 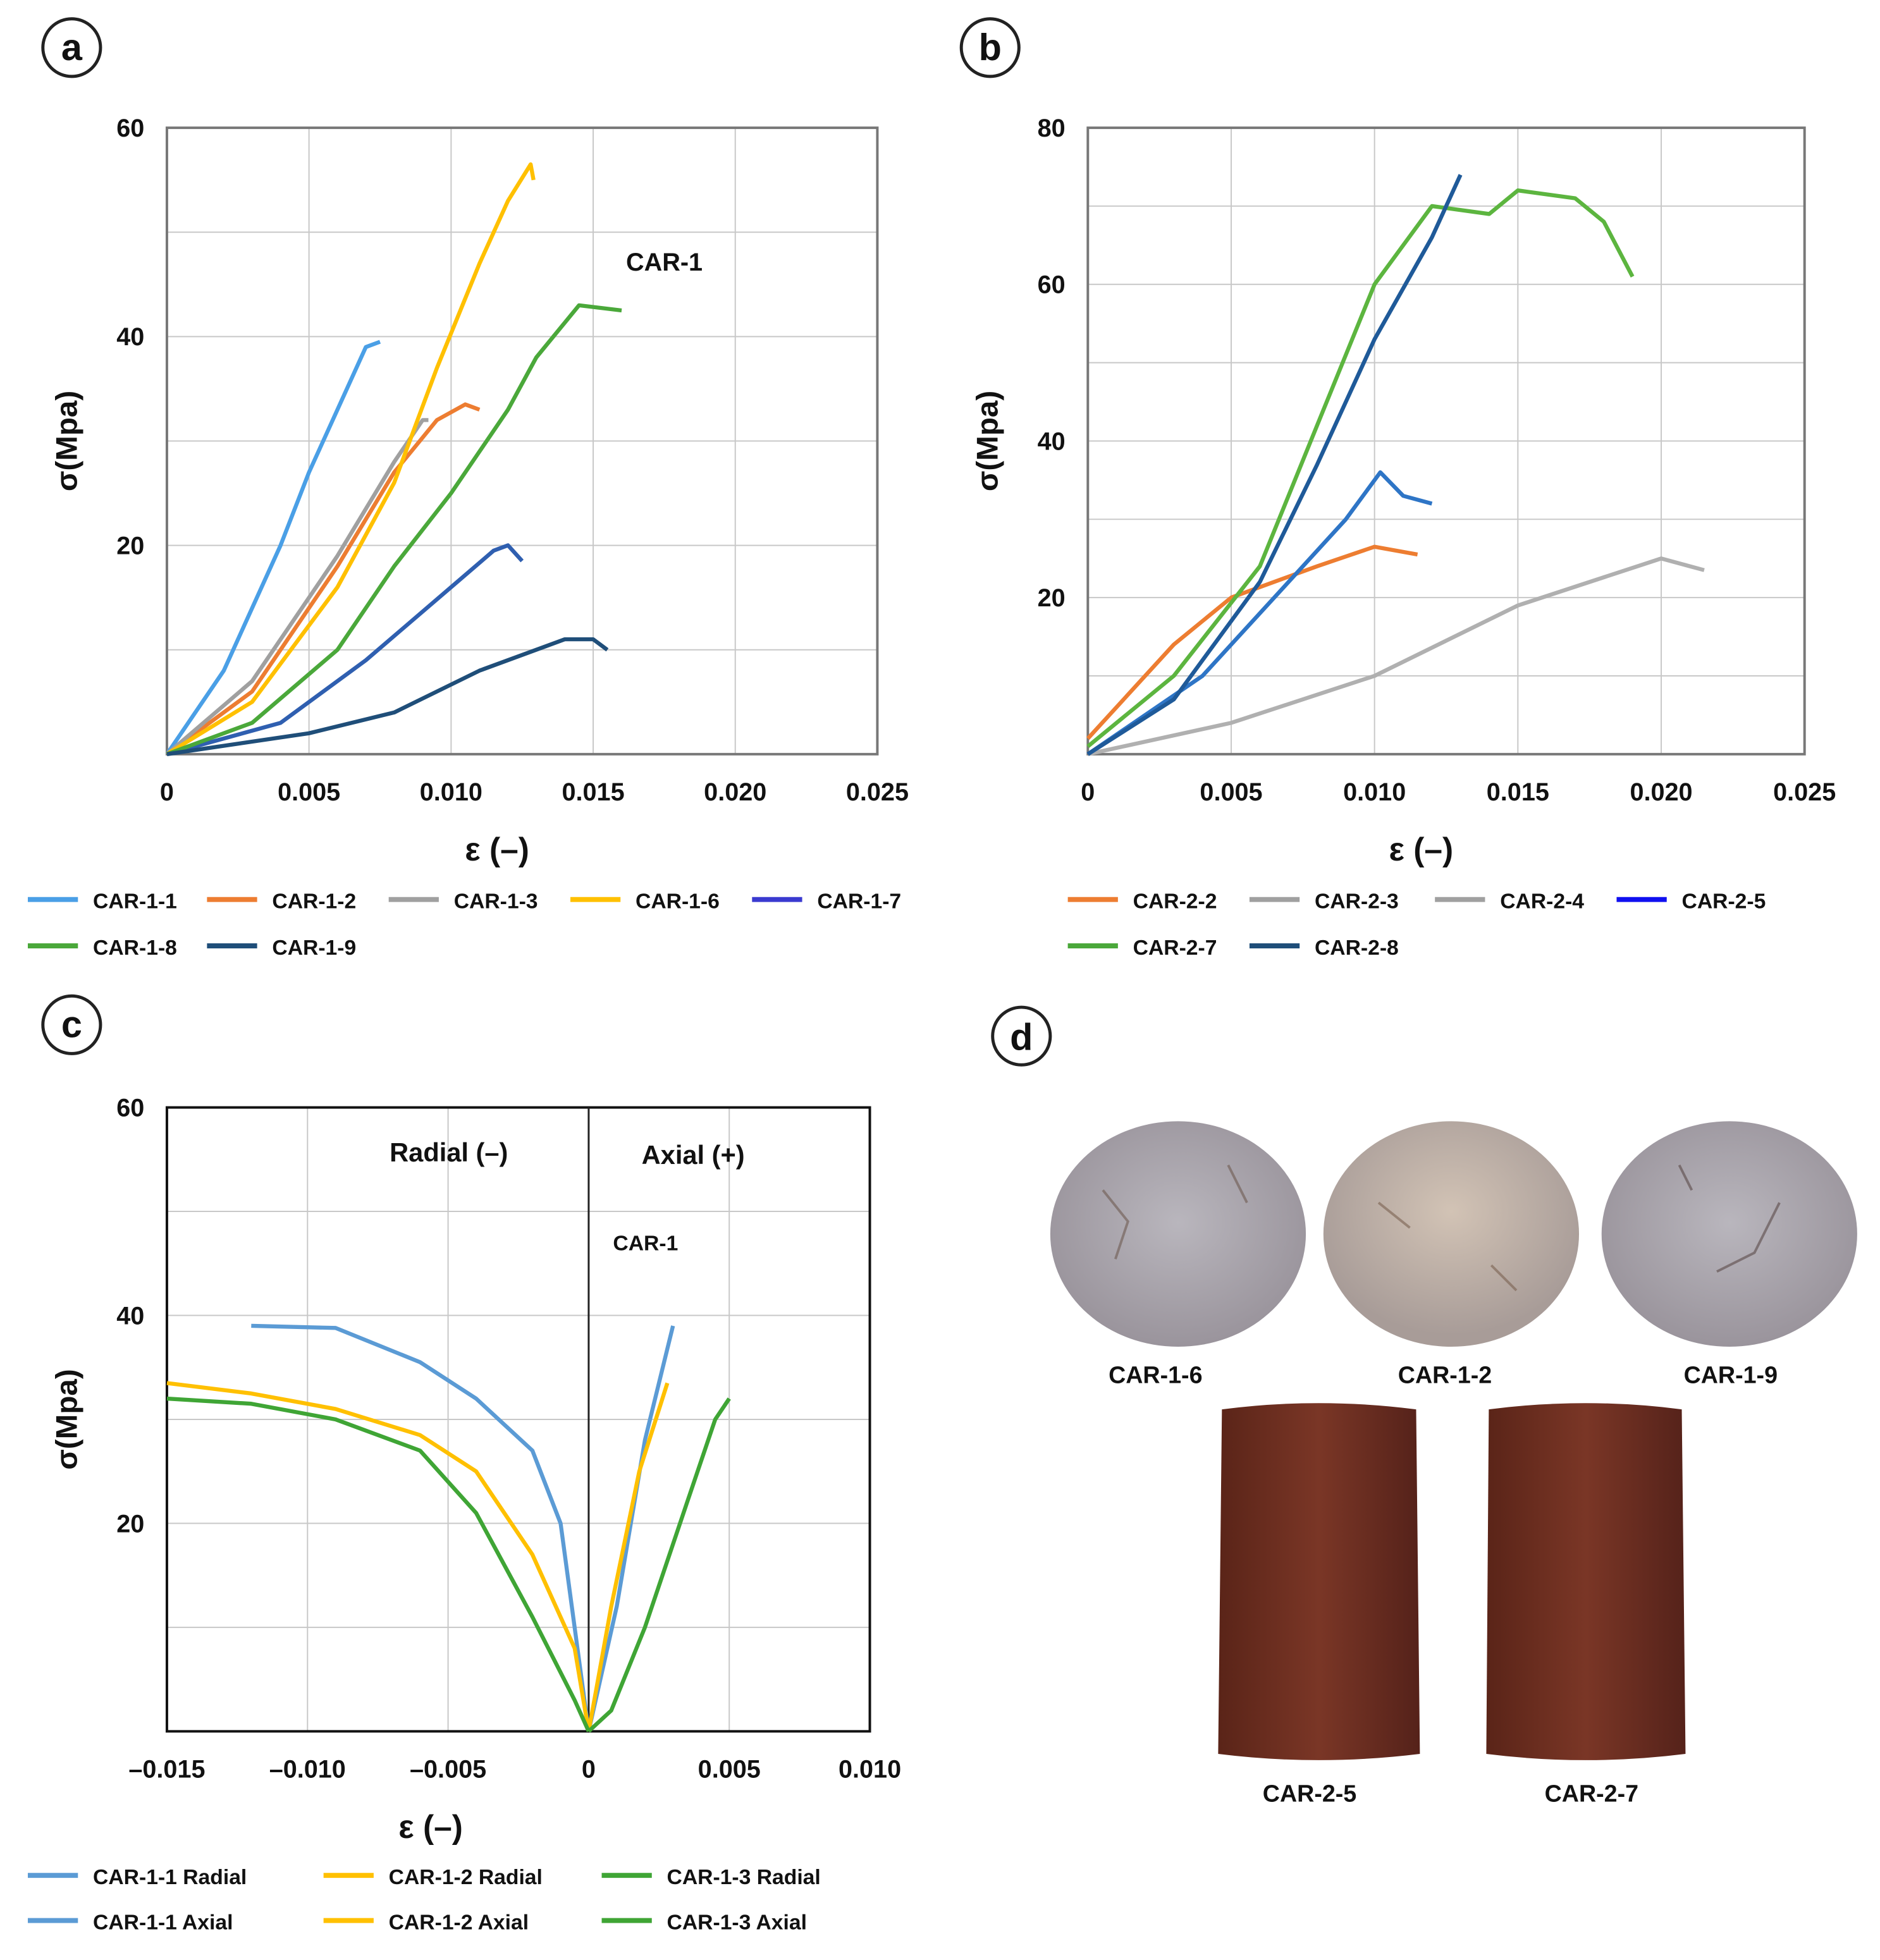 I want to click on x-tick-label: –0.015, so click(x=166, y=1770).